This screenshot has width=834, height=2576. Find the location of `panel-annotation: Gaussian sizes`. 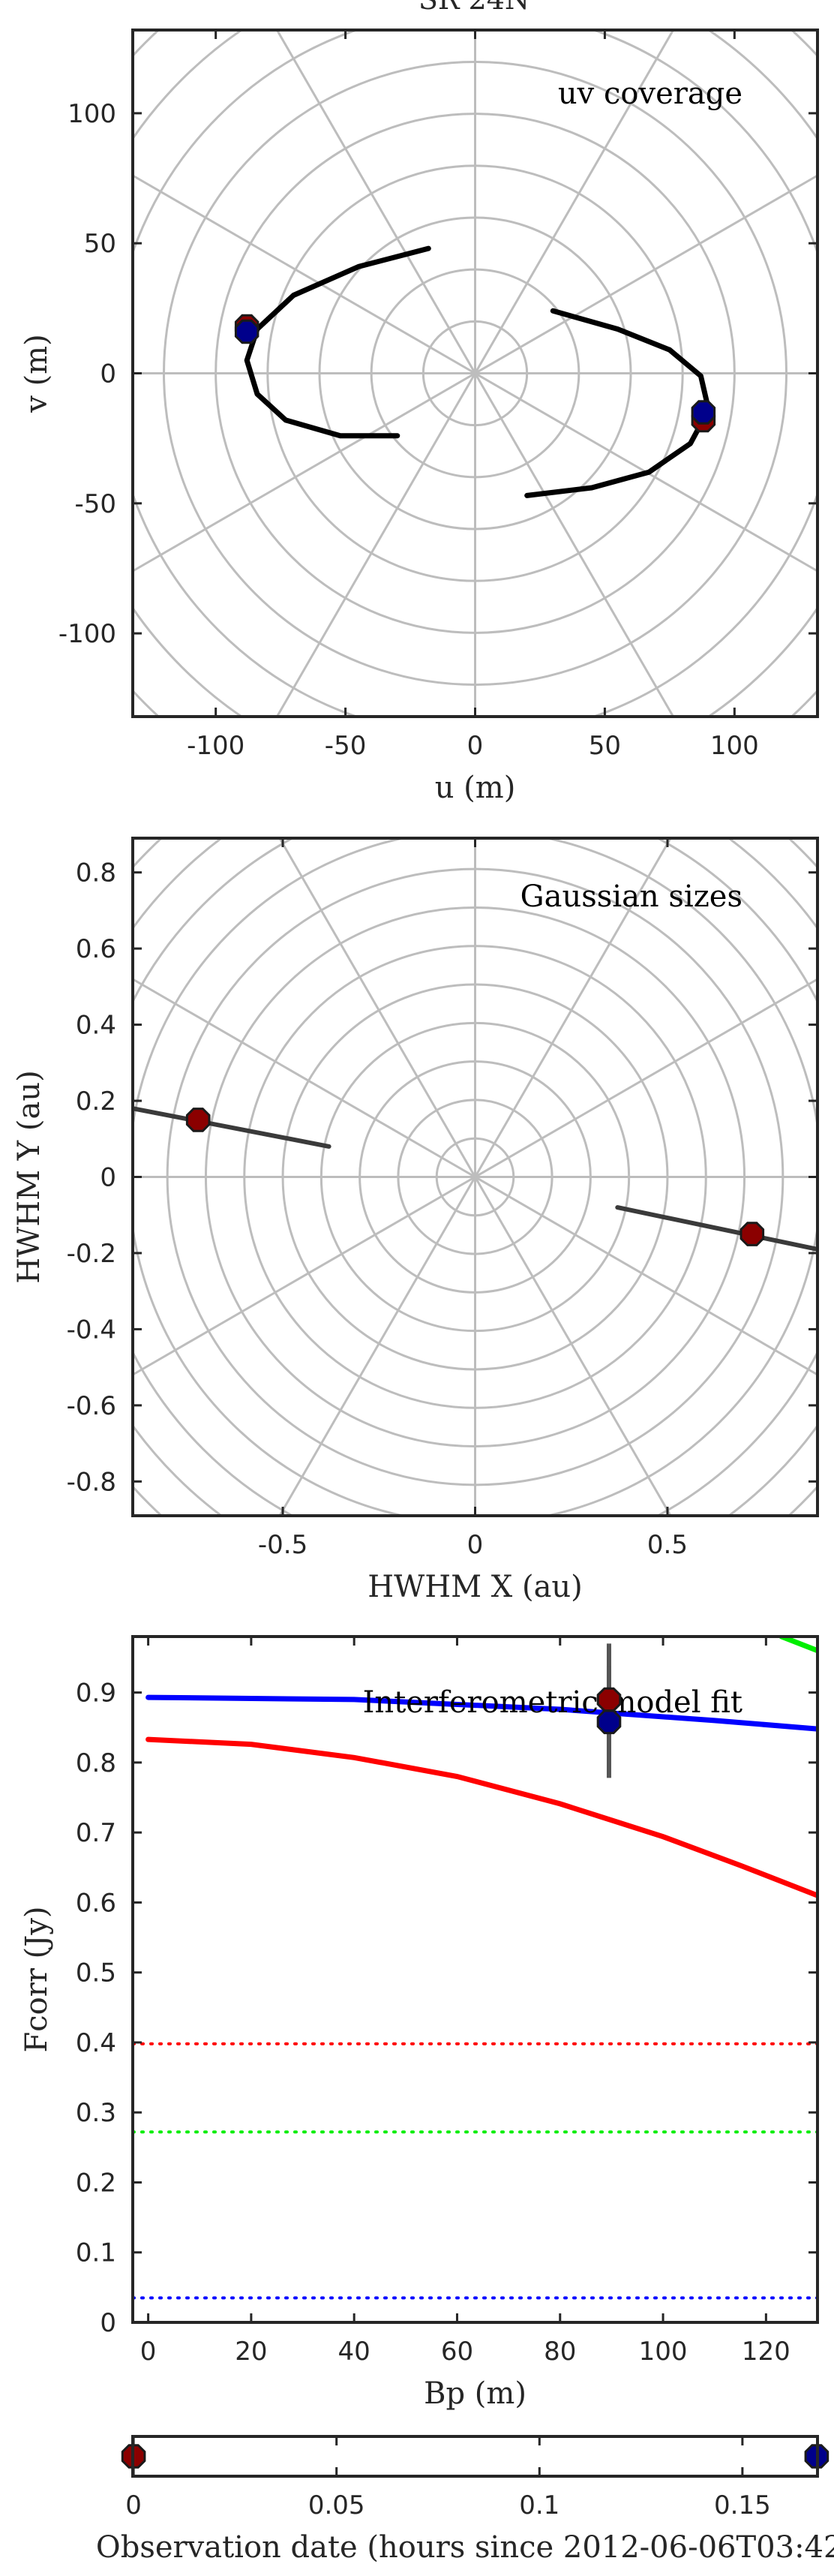

panel-annotation: Gaussian sizes is located at coordinates (631, 896).